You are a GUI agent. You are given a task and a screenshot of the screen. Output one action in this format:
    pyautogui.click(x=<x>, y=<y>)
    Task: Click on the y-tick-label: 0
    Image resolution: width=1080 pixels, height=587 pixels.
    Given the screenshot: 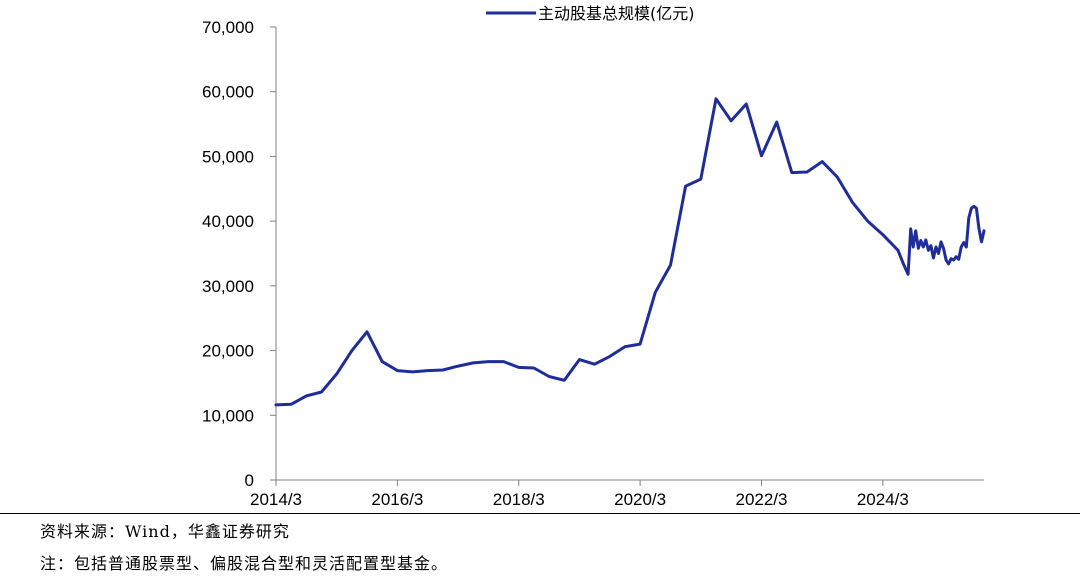 What is the action you would take?
    pyautogui.click(x=249, y=480)
    